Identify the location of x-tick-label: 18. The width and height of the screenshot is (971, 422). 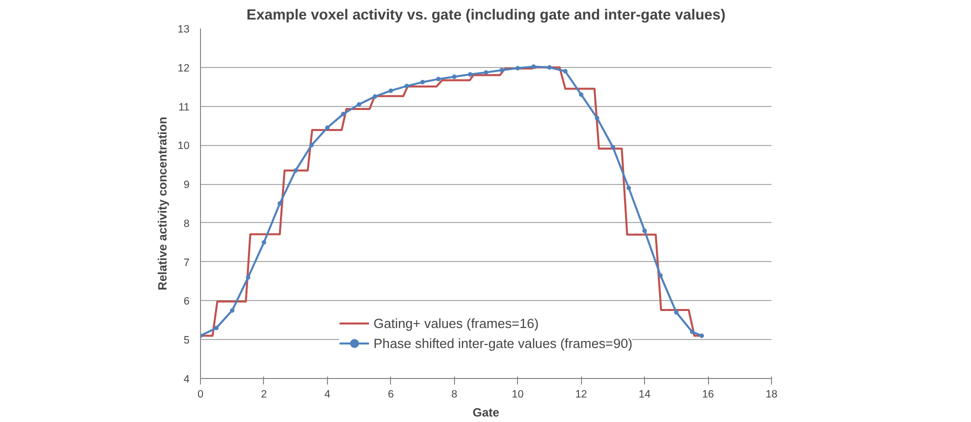
(772, 394).